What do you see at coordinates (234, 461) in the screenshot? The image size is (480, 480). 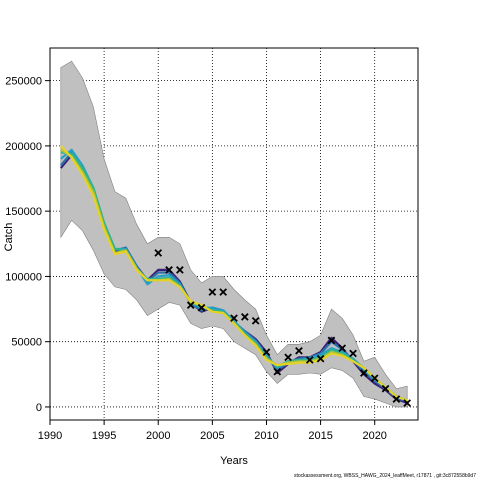 I see `x-axis-title: Years` at bounding box center [234, 461].